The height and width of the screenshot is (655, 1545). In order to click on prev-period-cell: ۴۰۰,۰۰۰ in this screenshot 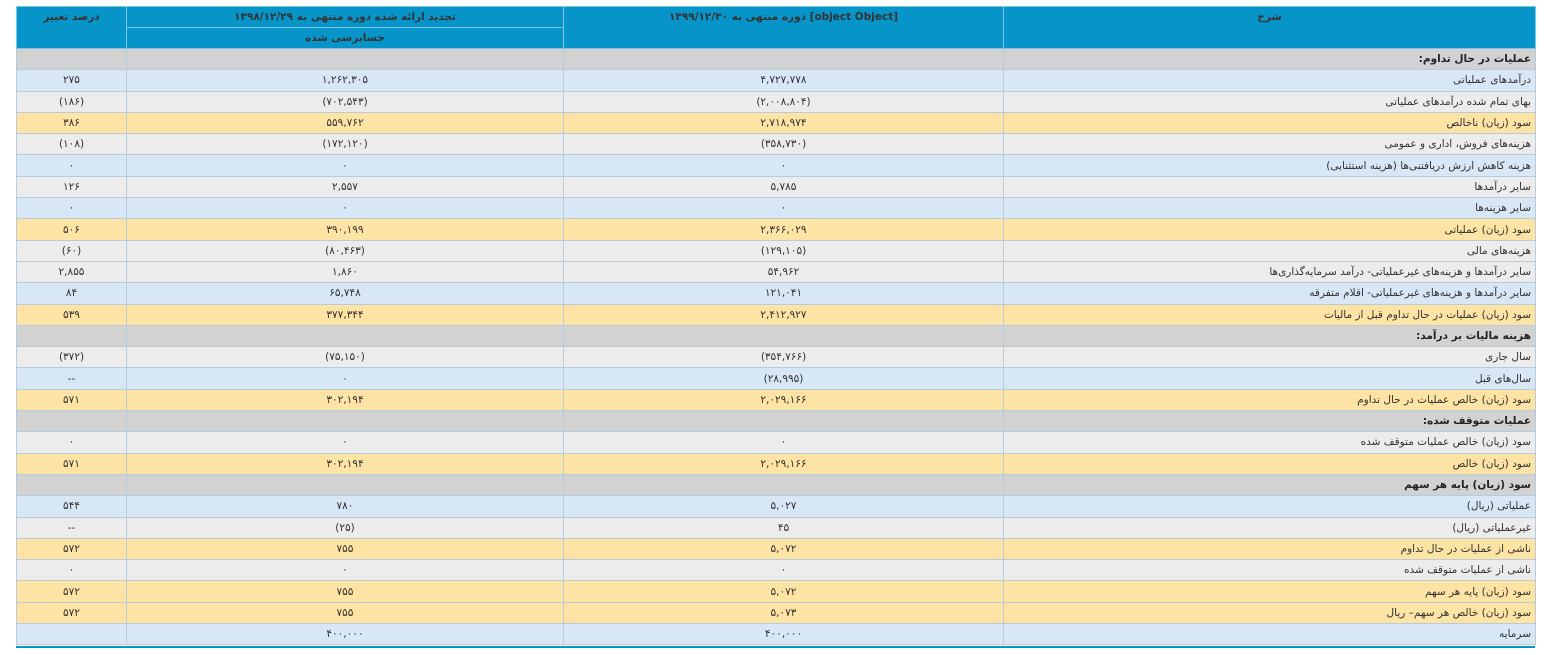, I will do `click(345, 634)`.